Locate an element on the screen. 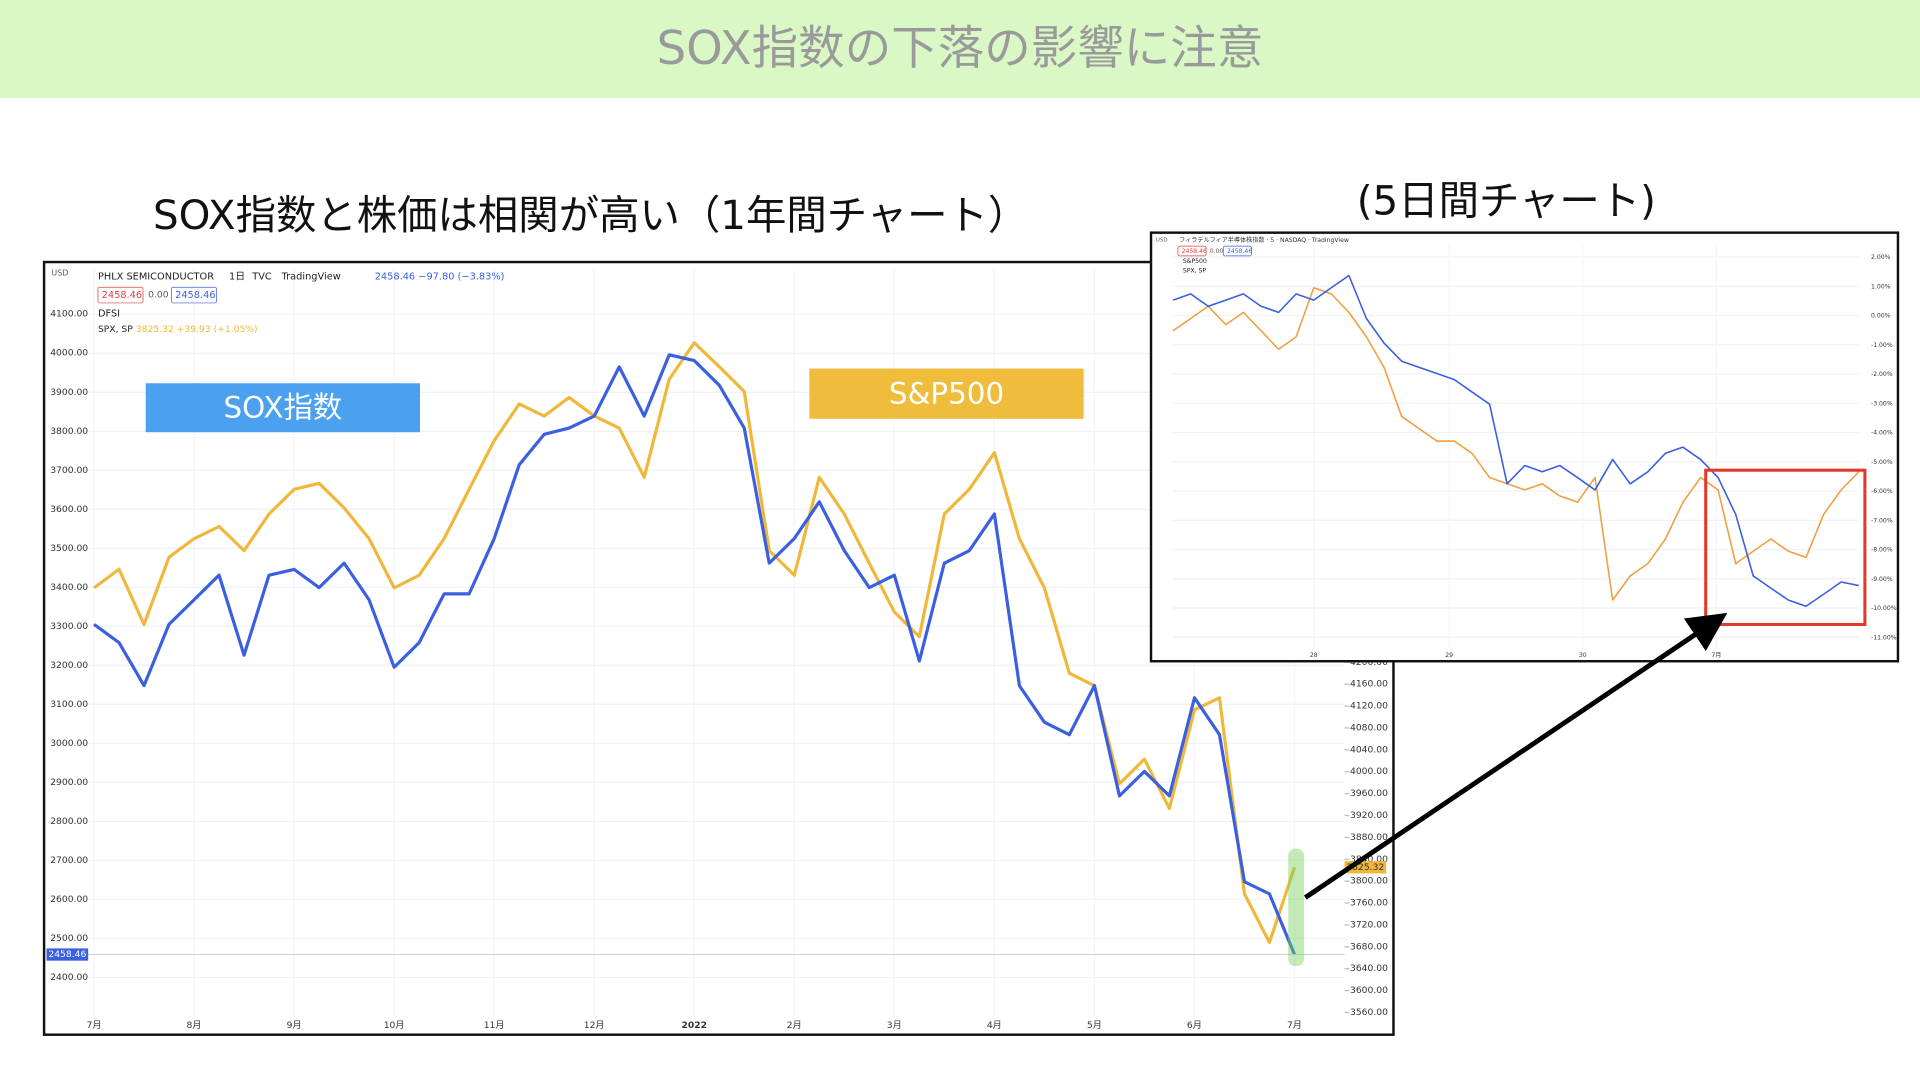 The width and height of the screenshot is (1920, 1080). y2-tick-label: 3600.00 is located at coordinates (1369, 990).